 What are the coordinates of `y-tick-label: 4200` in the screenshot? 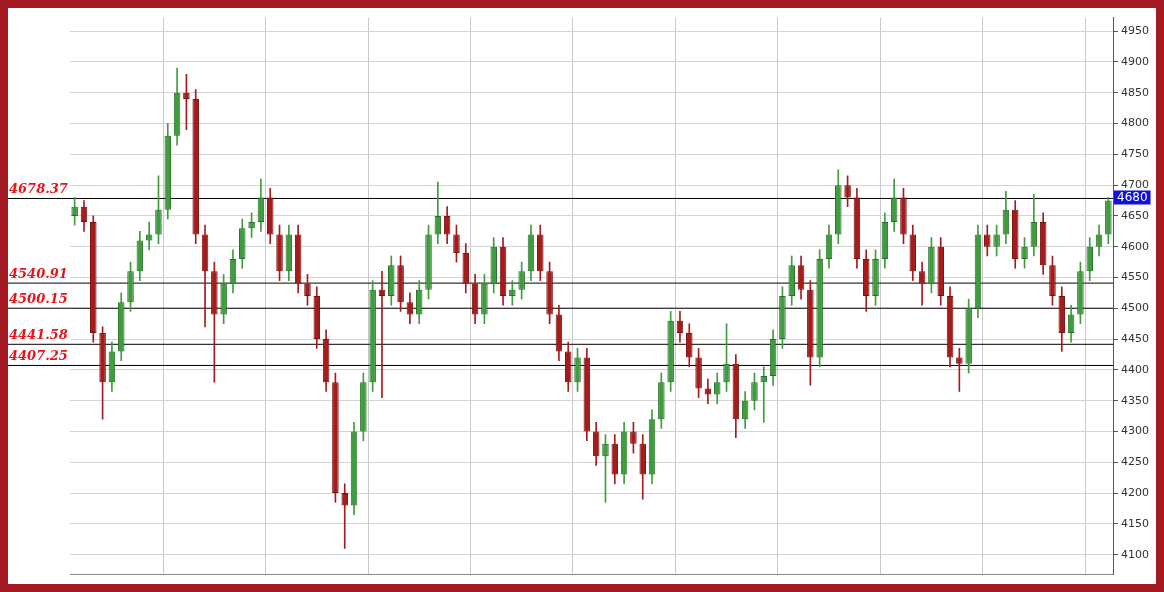 It's located at (1135, 492).